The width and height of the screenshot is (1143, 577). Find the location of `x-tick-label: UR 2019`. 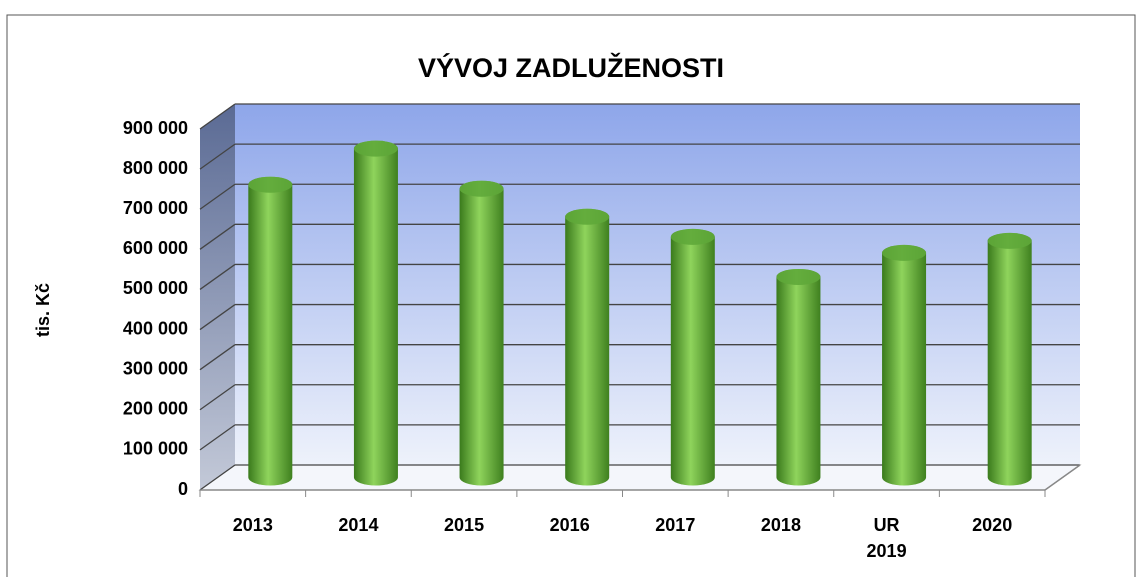

x-tick-label: UR 2019 is located at coordinates (886, 538).